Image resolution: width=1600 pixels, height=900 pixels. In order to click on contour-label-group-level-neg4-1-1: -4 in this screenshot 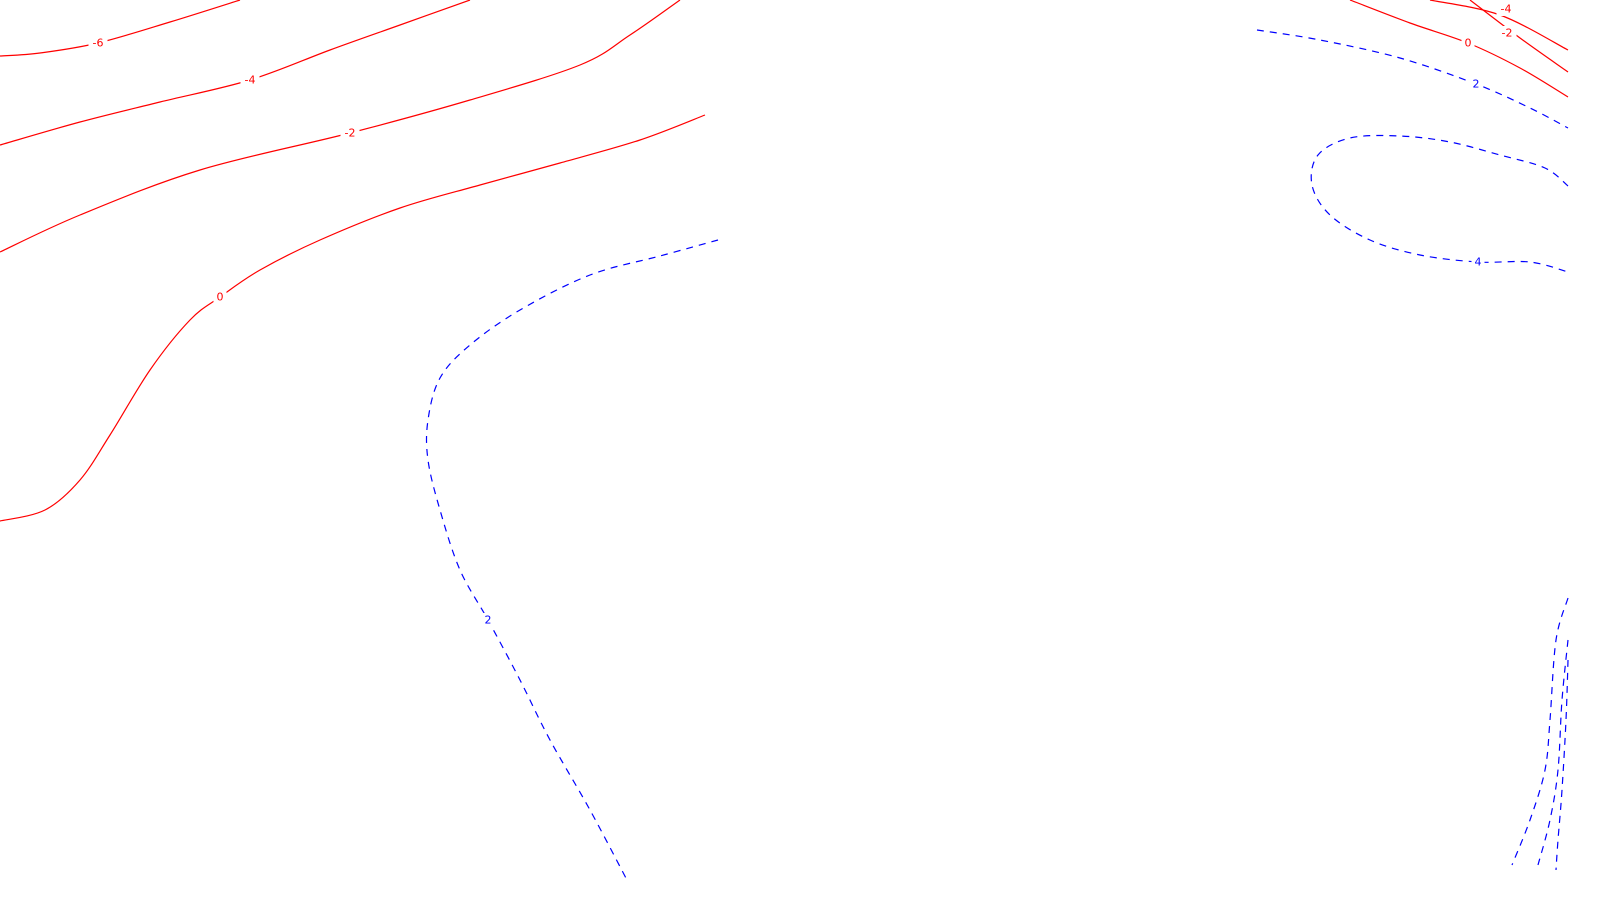, I will do `click(250, 80)`.